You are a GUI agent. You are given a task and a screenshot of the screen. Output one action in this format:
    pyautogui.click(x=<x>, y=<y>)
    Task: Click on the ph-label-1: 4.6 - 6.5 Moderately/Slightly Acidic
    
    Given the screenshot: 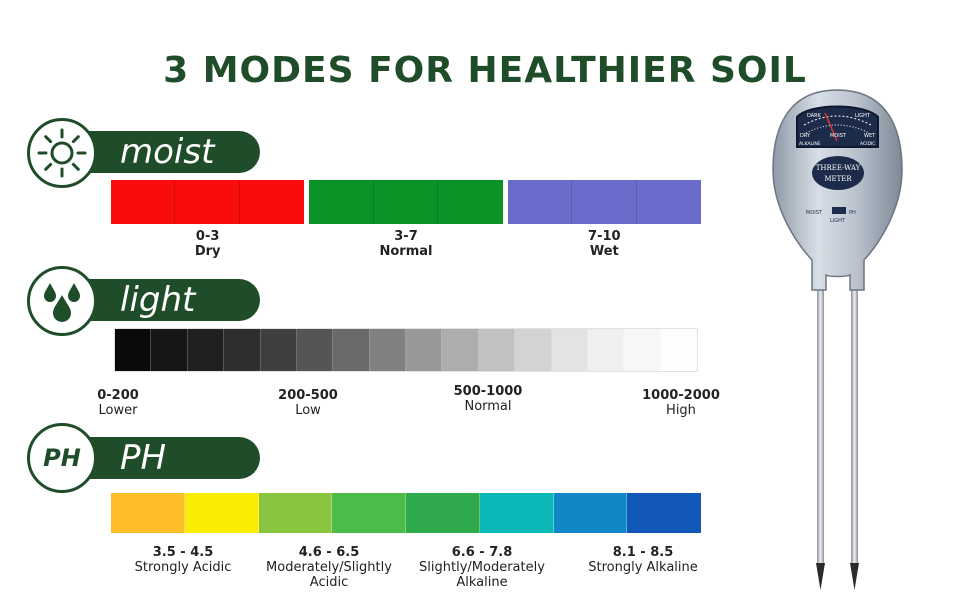 What is the action you would take?
    pyautogui.click(x=329, y=567)
    